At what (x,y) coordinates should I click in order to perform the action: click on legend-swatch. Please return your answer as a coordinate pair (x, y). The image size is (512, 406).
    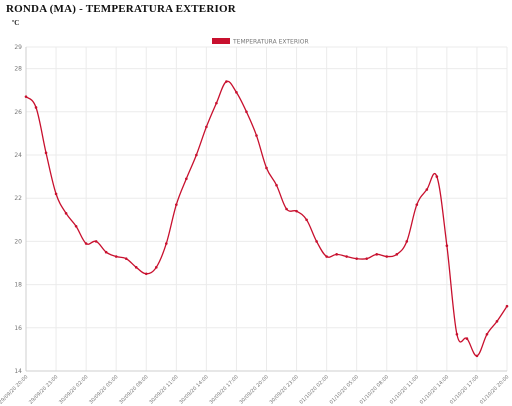
    Looking at the image, I should click on (221, 41).